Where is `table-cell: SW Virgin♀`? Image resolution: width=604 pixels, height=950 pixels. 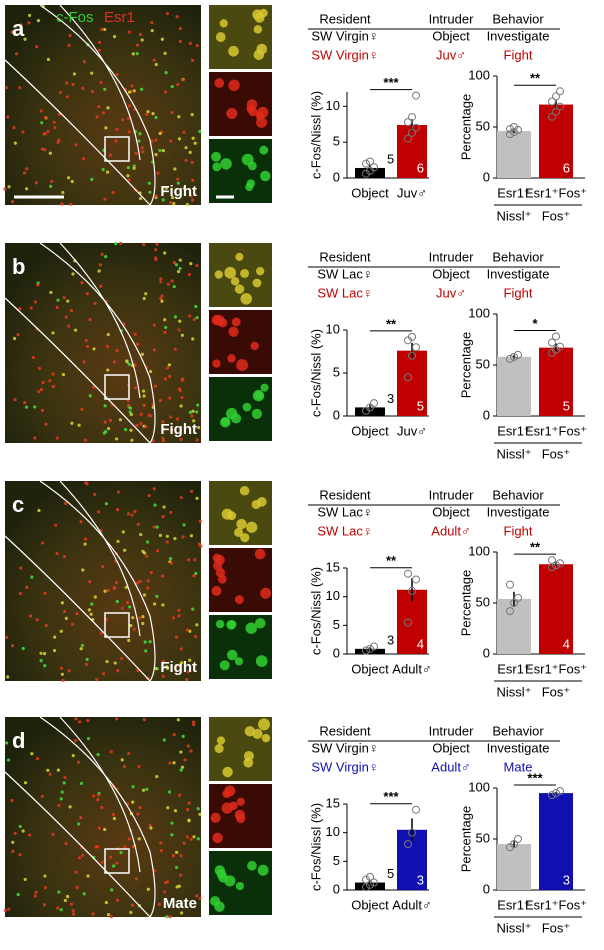 table-cell: SW Virgin♀ is located at coordinates (344, 747).